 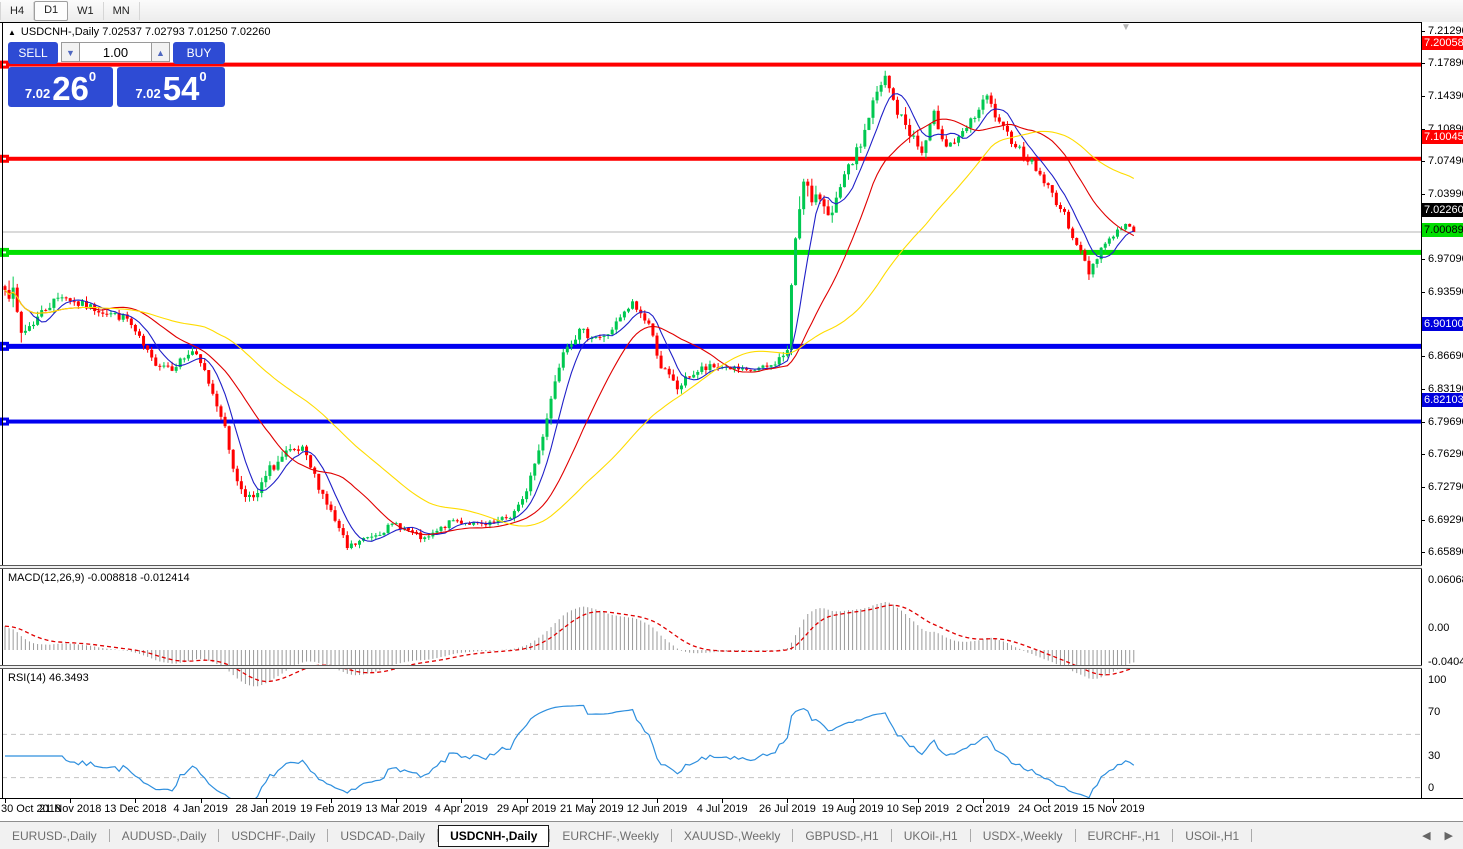 What do you see at coordinates (383, 835) in the screenshot?
I see `chart-tab-usdcad: USDCAD-,Daily` at bounding box center [383, 835].